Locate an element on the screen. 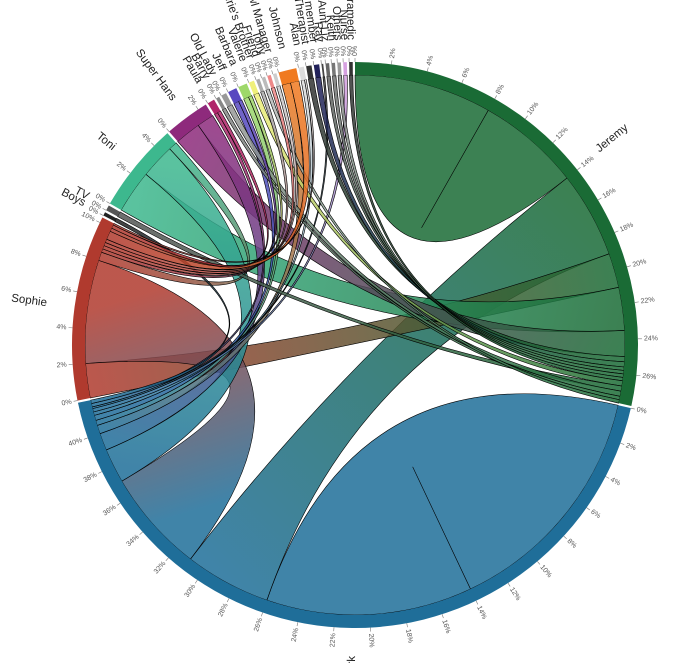 The height and width of the screenshot is (663, 680). tick-label: 34% is located at coordinates (133, 541).